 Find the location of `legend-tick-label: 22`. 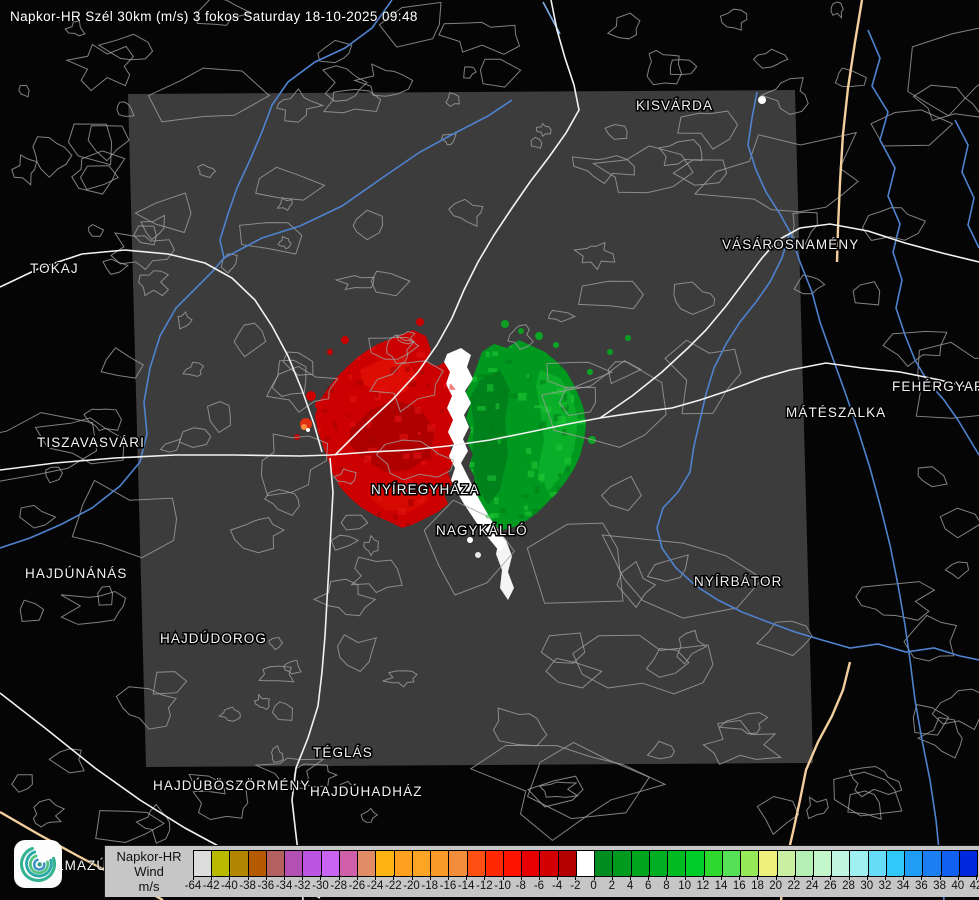

legend-tick-label: 22 is located at coordinates (794, 886).